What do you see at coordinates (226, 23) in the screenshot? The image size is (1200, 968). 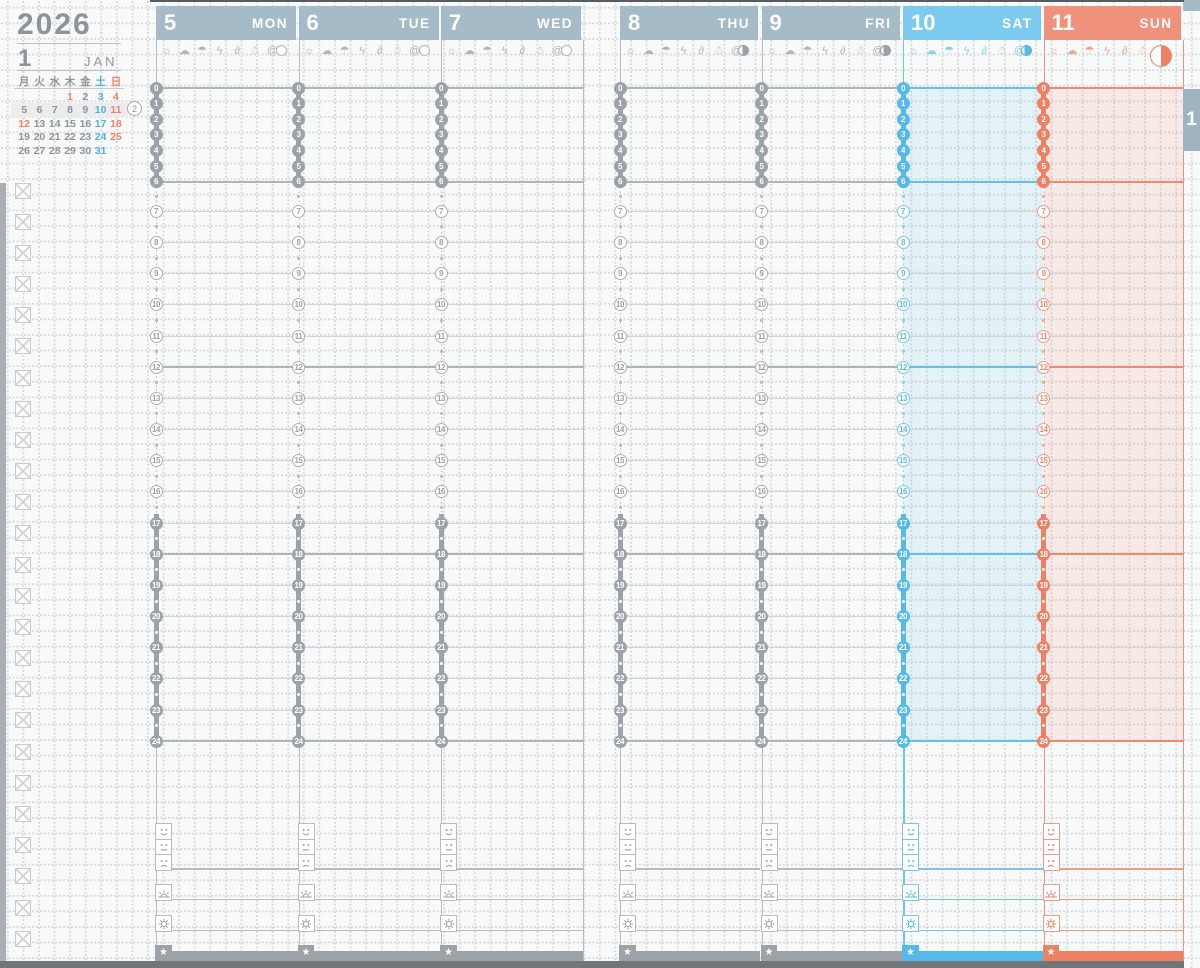 I see `day-header: 5 MON` at bounding box center [226, 23].